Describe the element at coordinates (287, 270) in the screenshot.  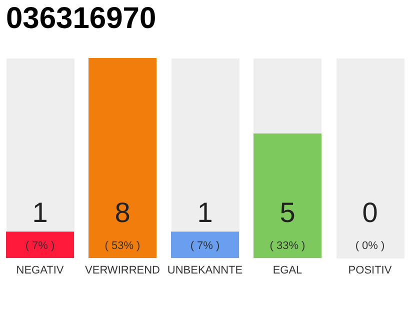
I see `x-tick-label: EGAL` at that location.